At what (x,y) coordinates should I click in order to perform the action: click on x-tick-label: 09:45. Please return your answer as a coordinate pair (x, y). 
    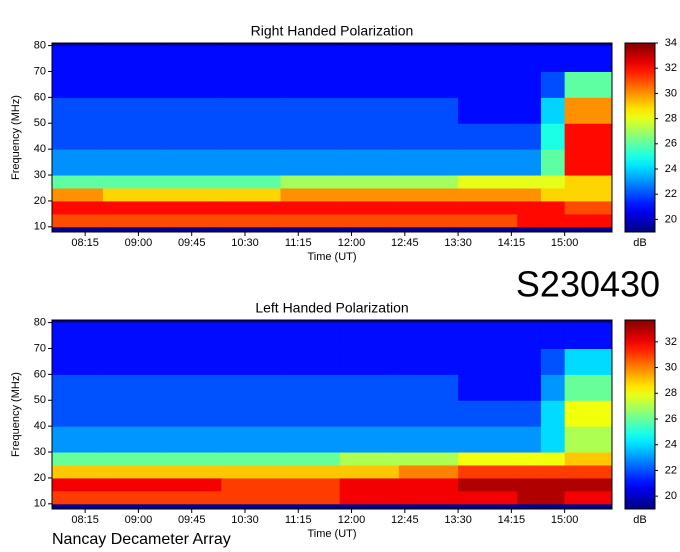
    Looking at the image, I should click on (192, 520).